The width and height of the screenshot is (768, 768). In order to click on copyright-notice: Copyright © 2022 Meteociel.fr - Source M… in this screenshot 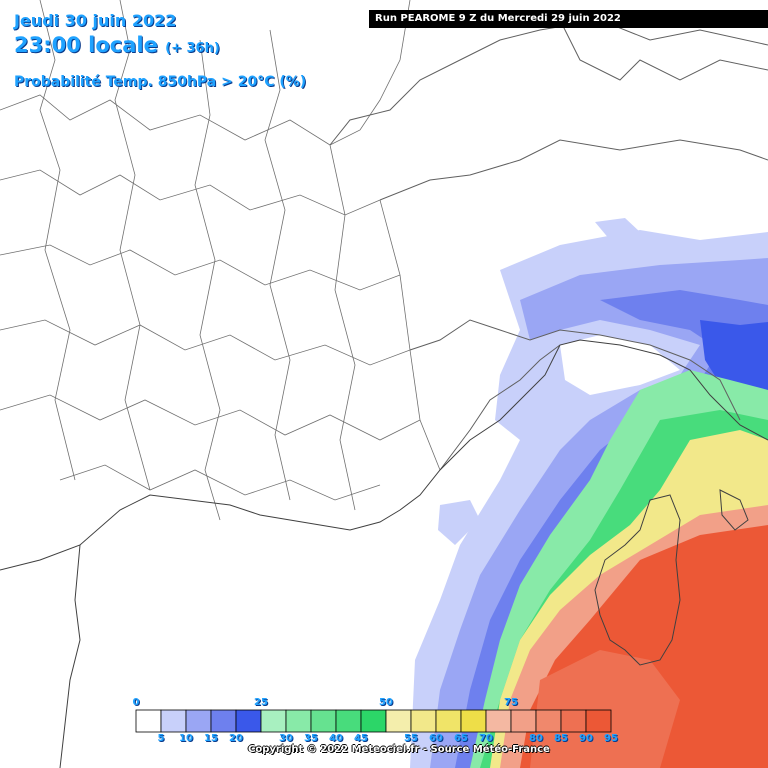, I will do `click(399, 749)`.